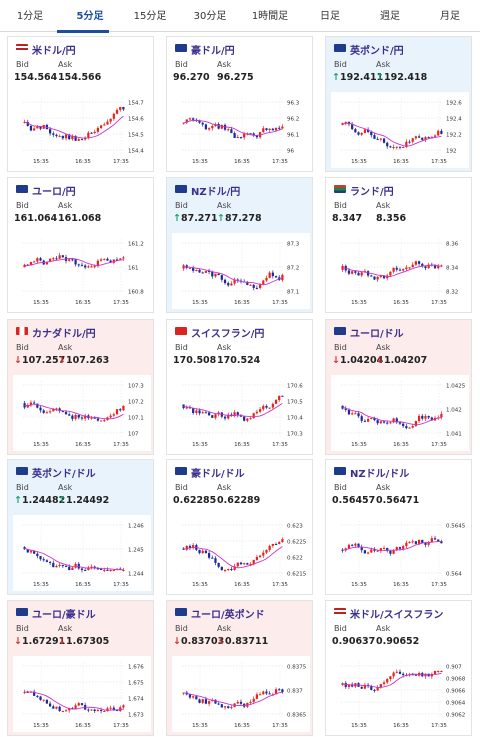 This screenshot has height=737, width=480. Describe the element at coordinates (241, 271) in the screenshot. I see `price-chart: 87.3 87.2 87.1 15:35 16:35 17:35` at that location.